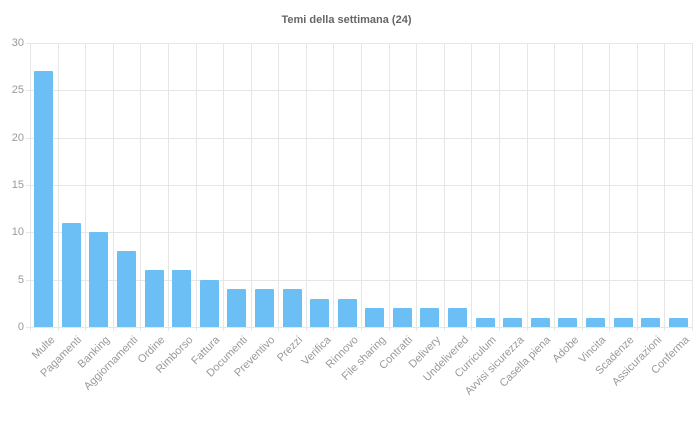  What do you see at coordinates (402, 317) in the screenshot?
I see `bar-contratti` at bounding box center [402, 317].